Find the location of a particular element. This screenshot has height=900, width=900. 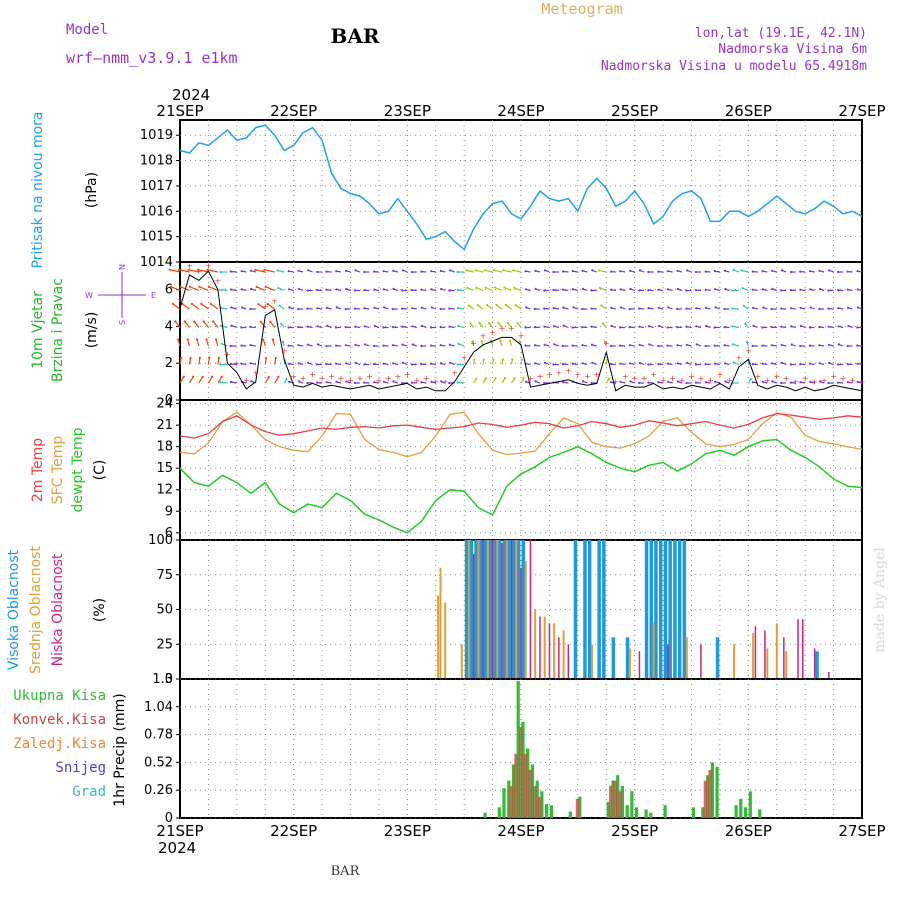

bottom-date-label: 21SEP is located at coordinates (179, 831).